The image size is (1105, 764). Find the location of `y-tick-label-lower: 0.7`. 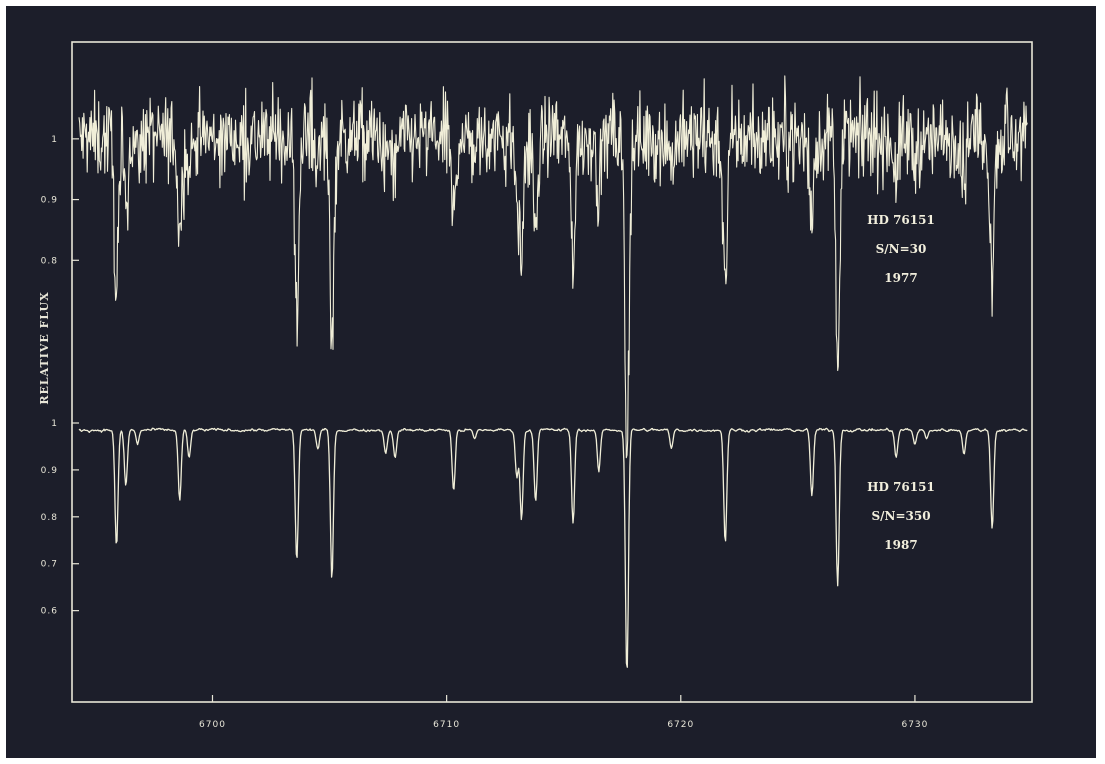

y-tick-label-lower: 0.7 is located at coordinates (49, 565).